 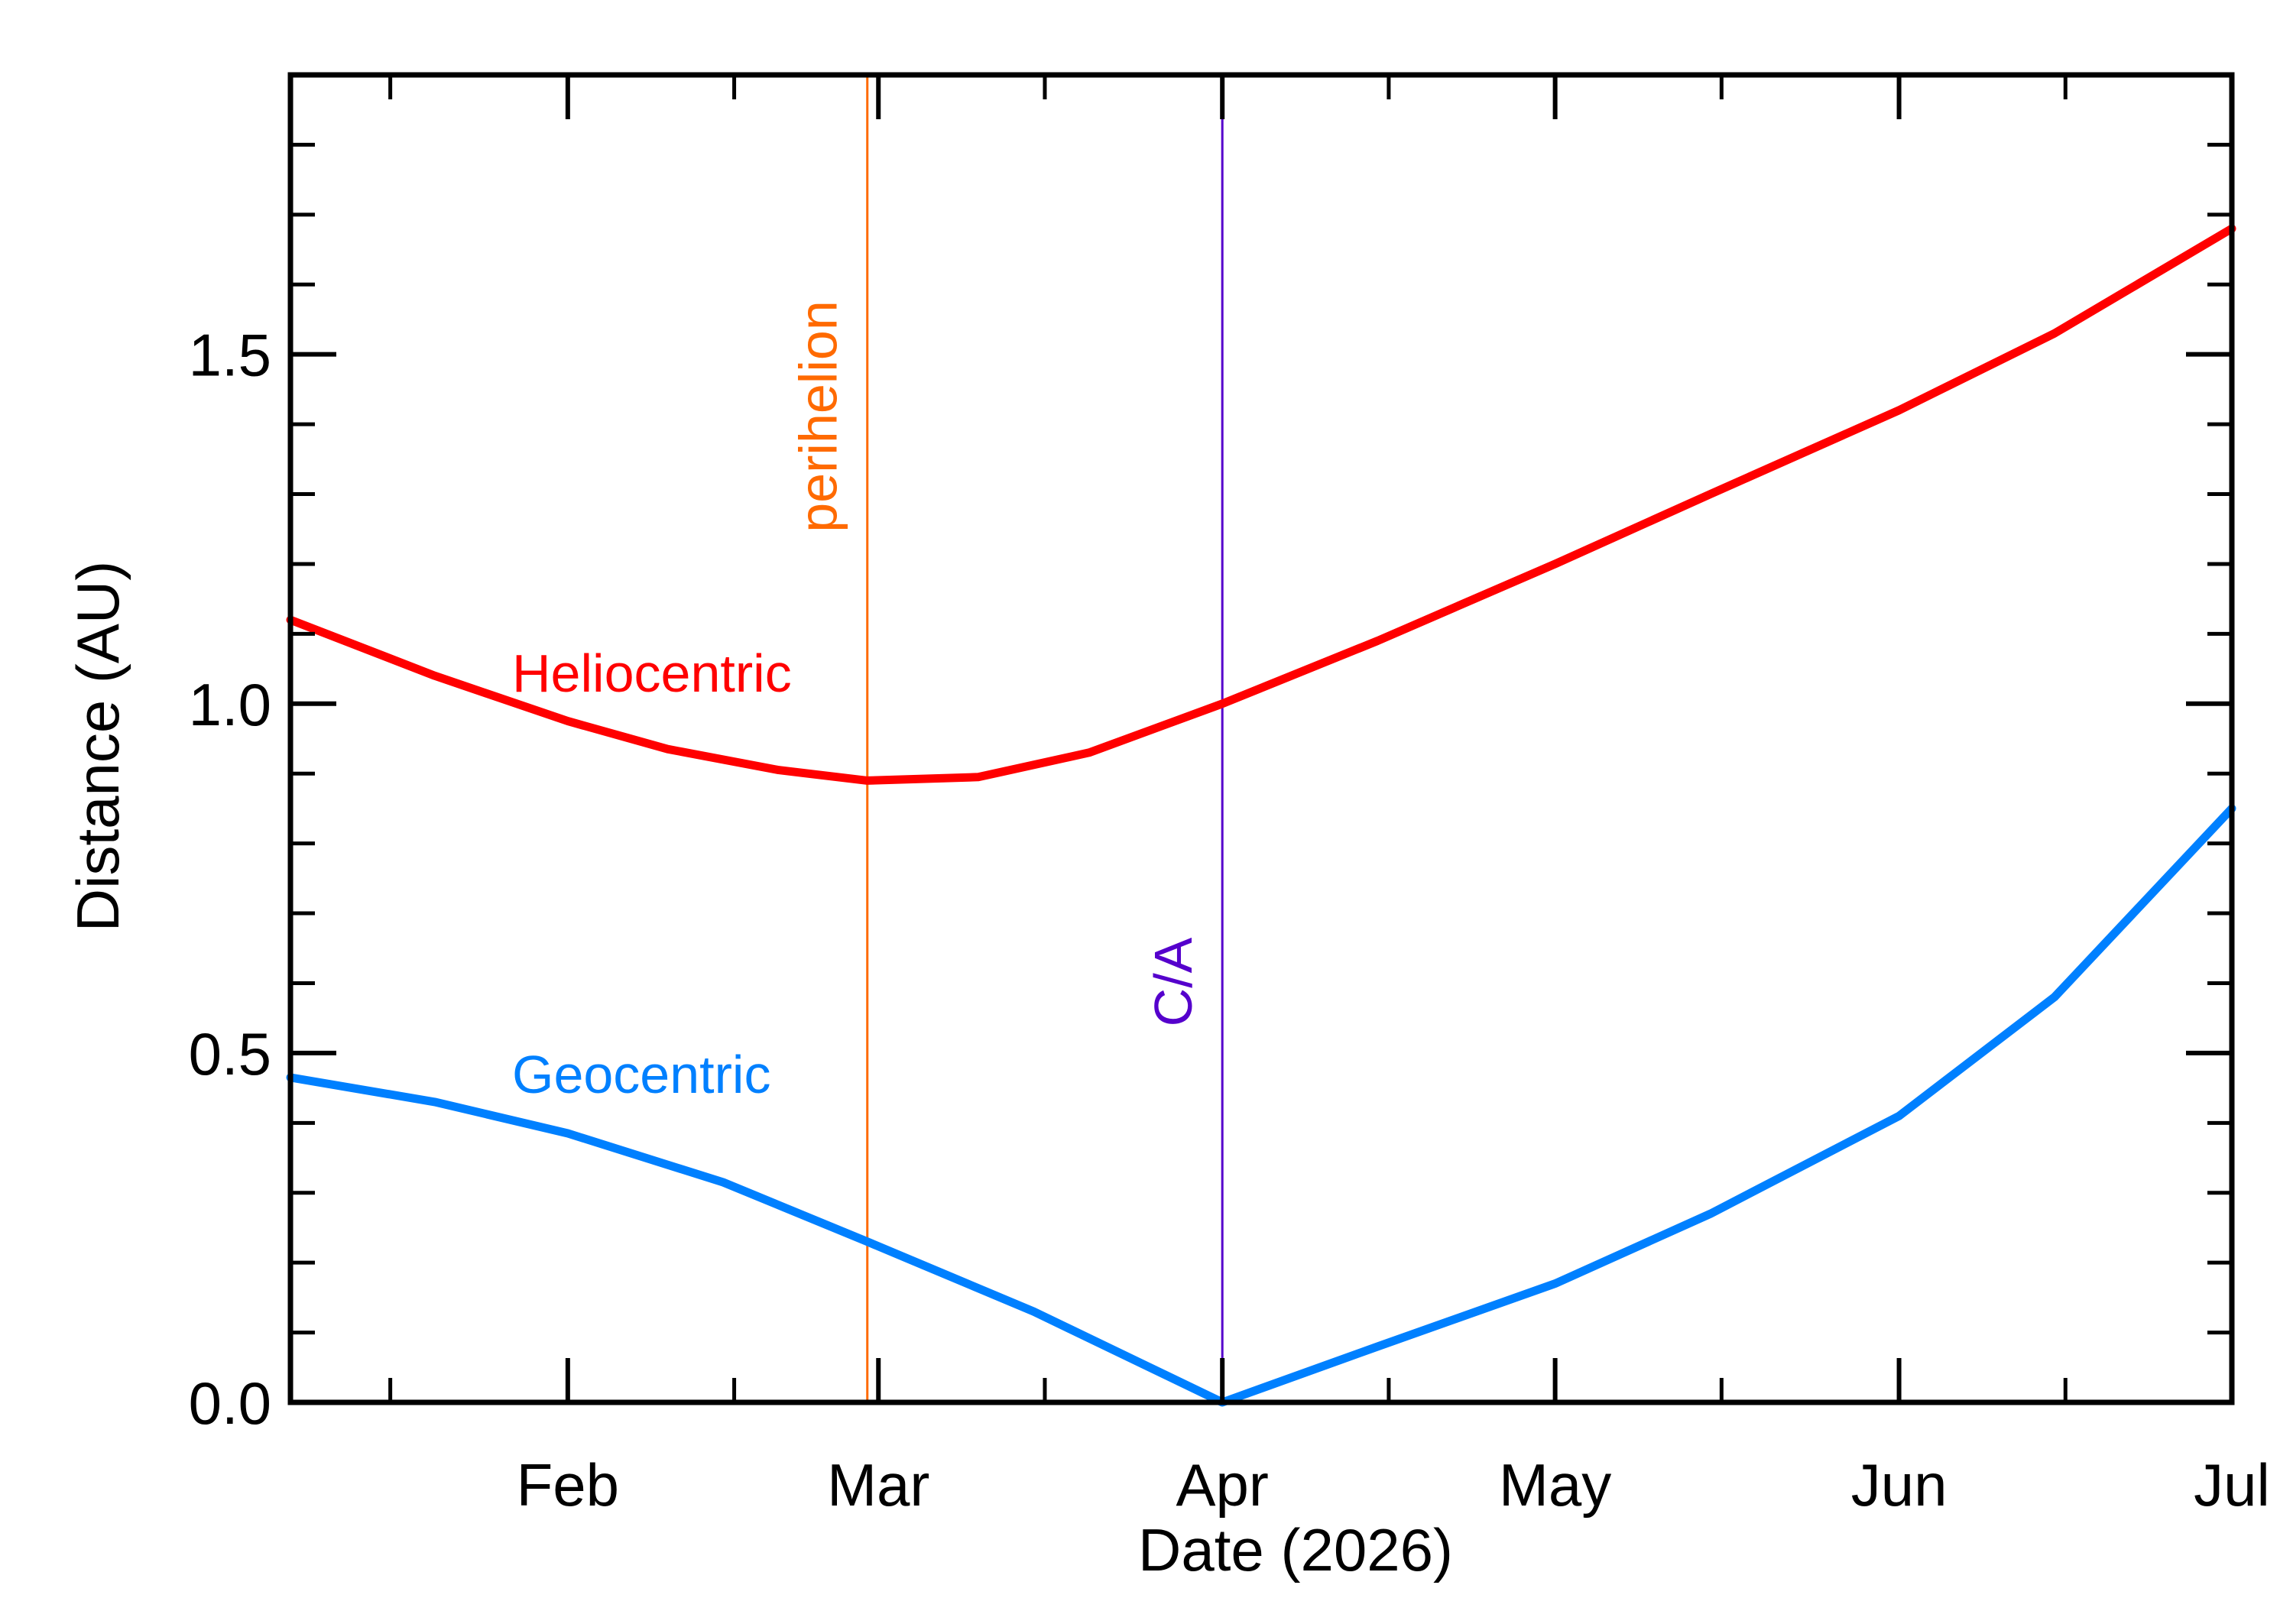 What do you see at coordinates (568, 1485) in the screenshot?
I see `x-tick-label: Feb` at bounding box center [568, 1485].